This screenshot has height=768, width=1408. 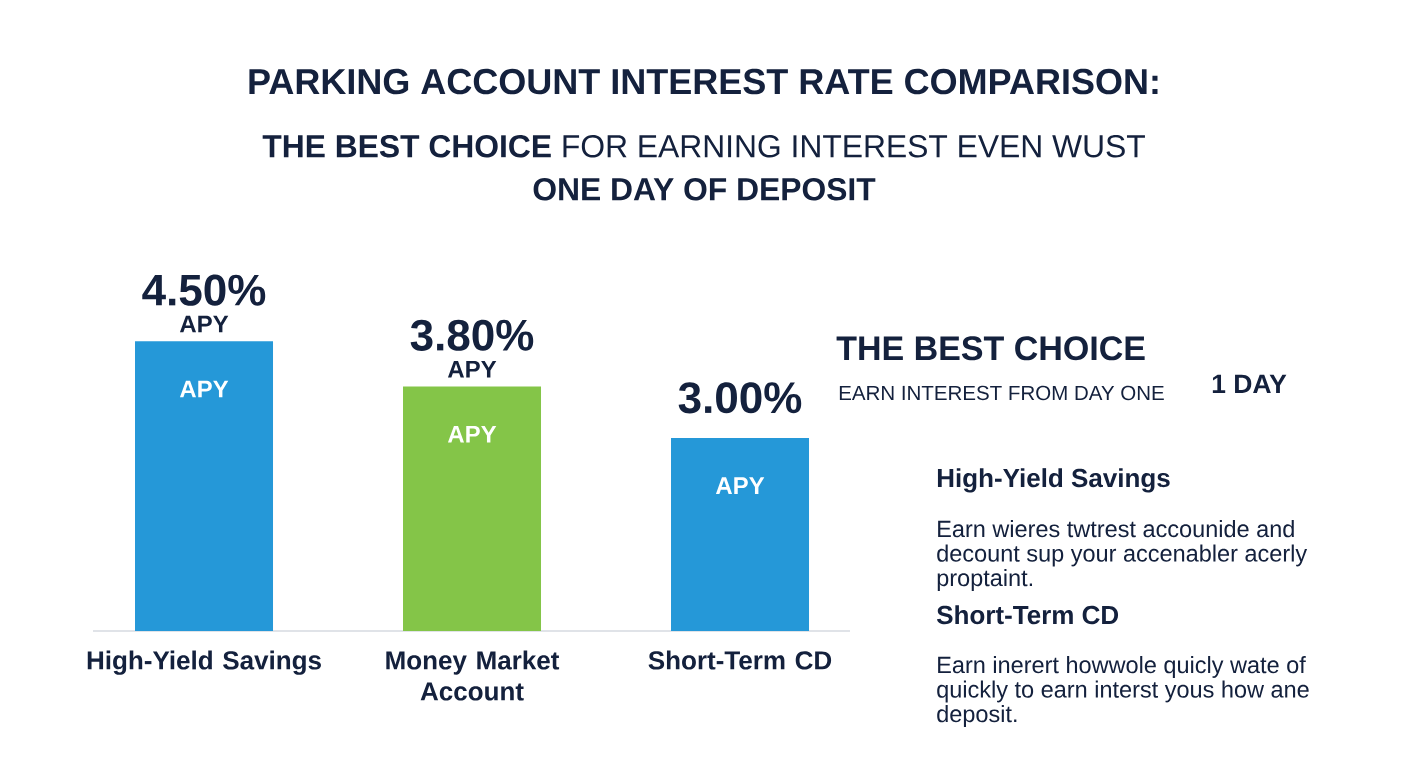 What do you see at coordinates (472, 335) in the screenshot?
I see `data-label: 3.80%` at bounding box center [472, 335].